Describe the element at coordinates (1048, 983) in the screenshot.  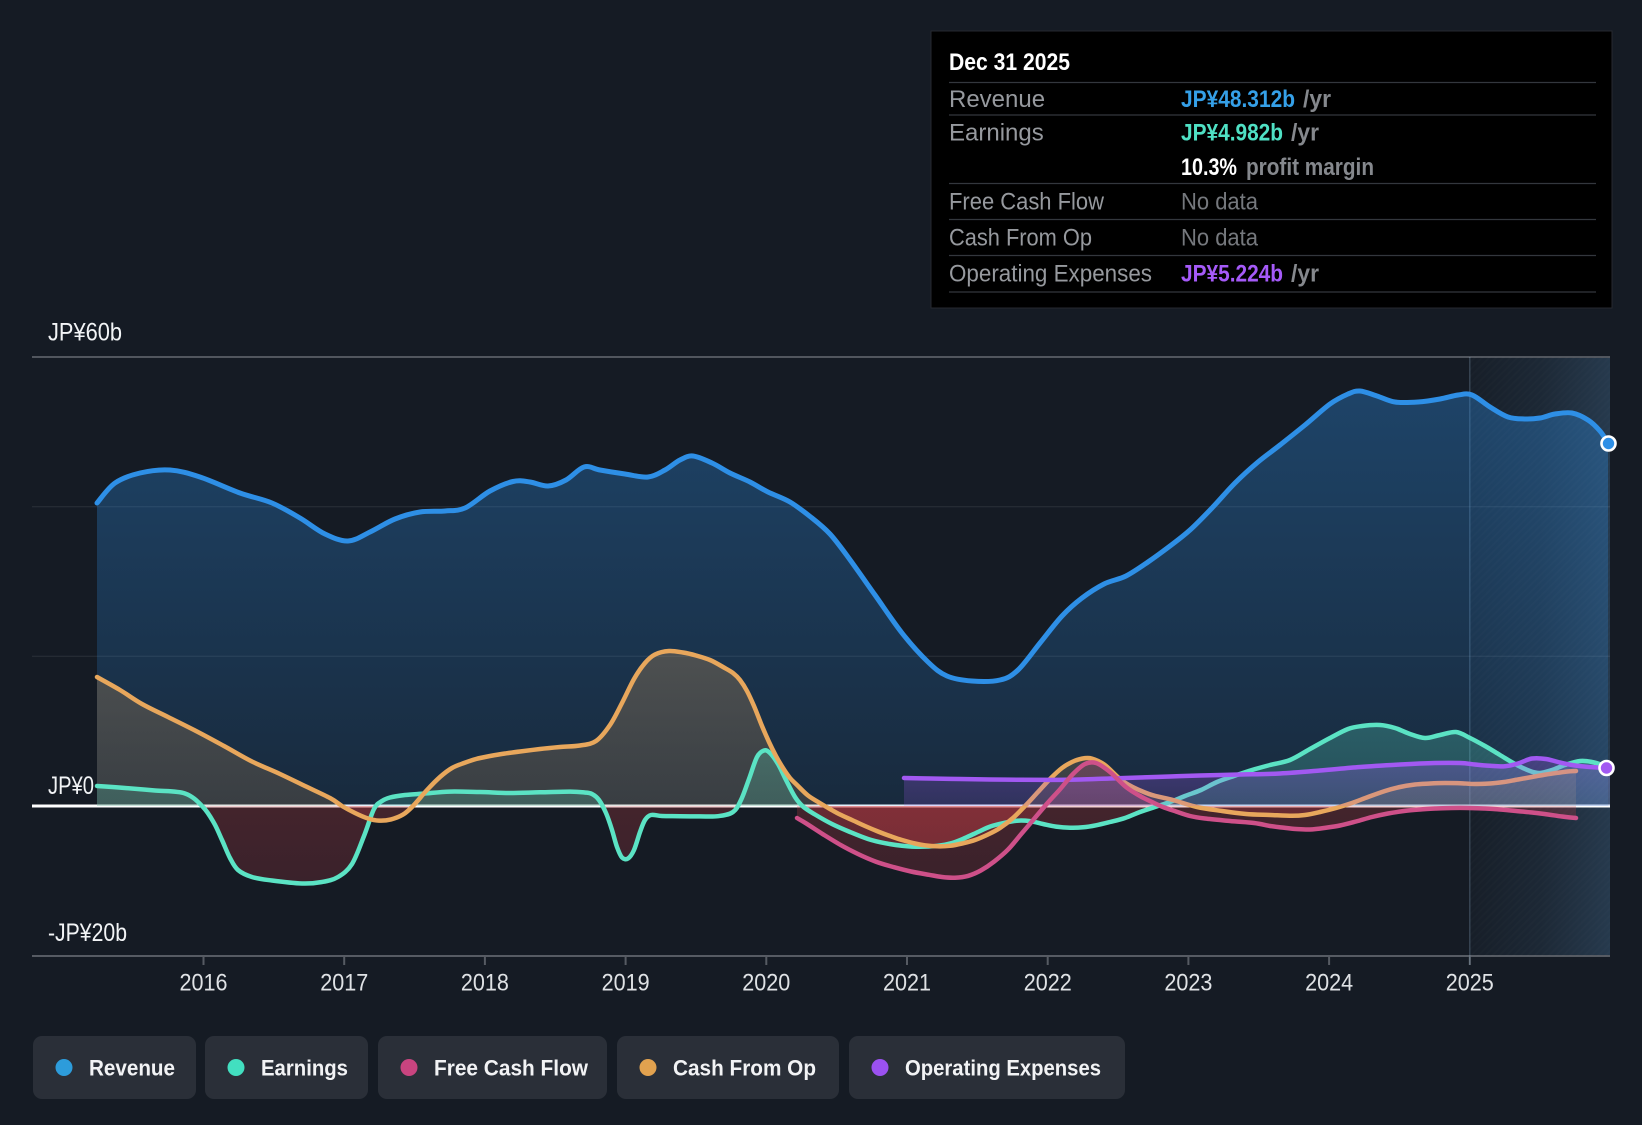
I see `svg-text: 2022` at that location.